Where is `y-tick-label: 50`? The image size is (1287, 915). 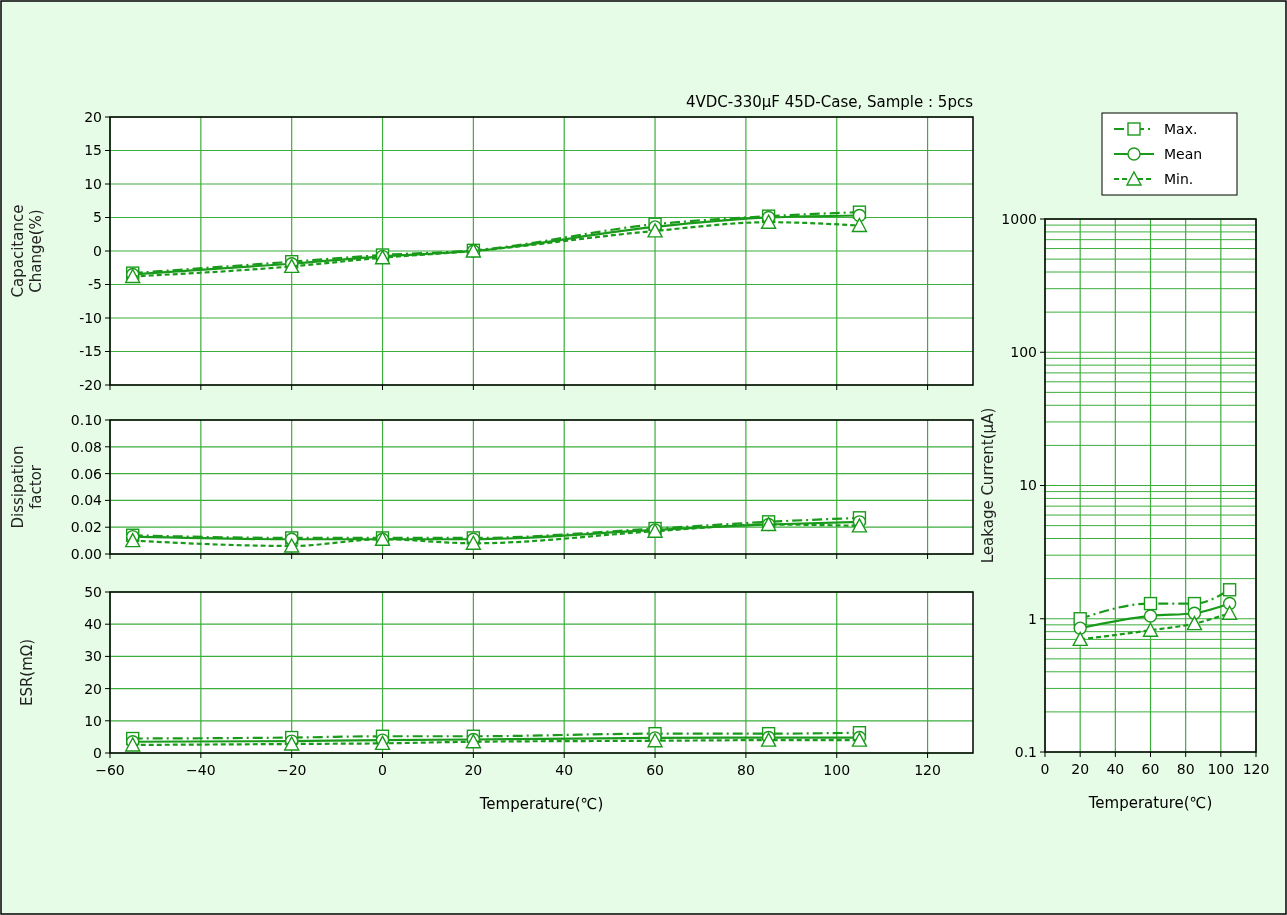 y-tick-label: 50 is located at coordinates (93, 591).